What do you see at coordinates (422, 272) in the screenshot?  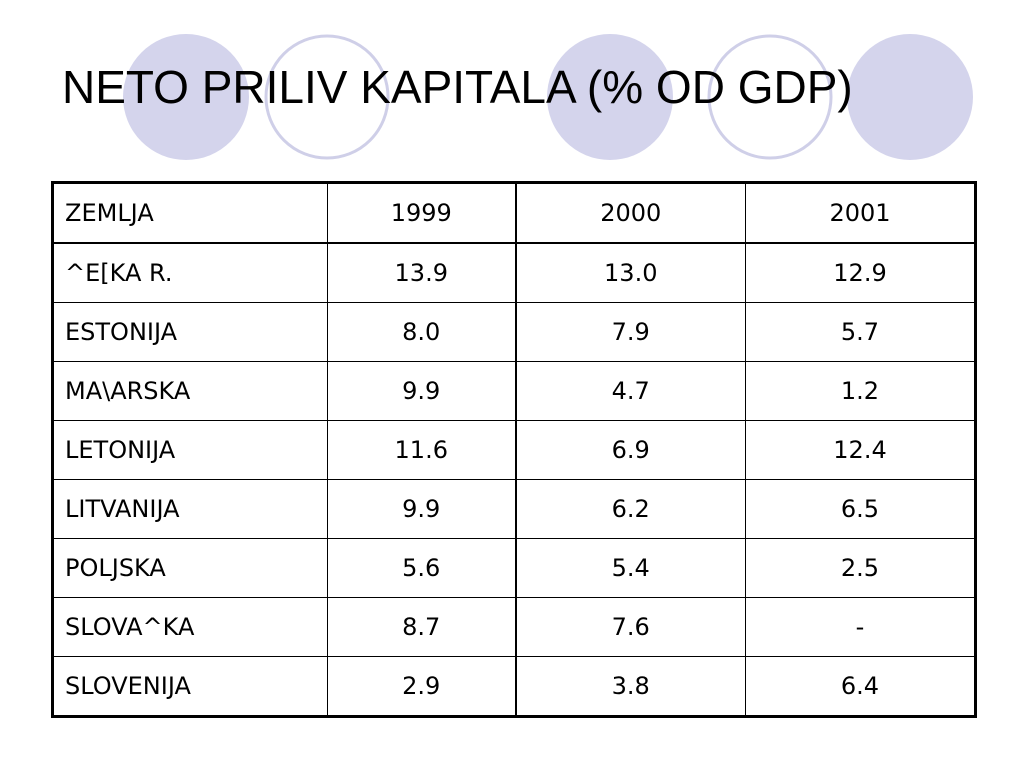 I see `value-cell: 13.9` at bounding box center [422, 272].